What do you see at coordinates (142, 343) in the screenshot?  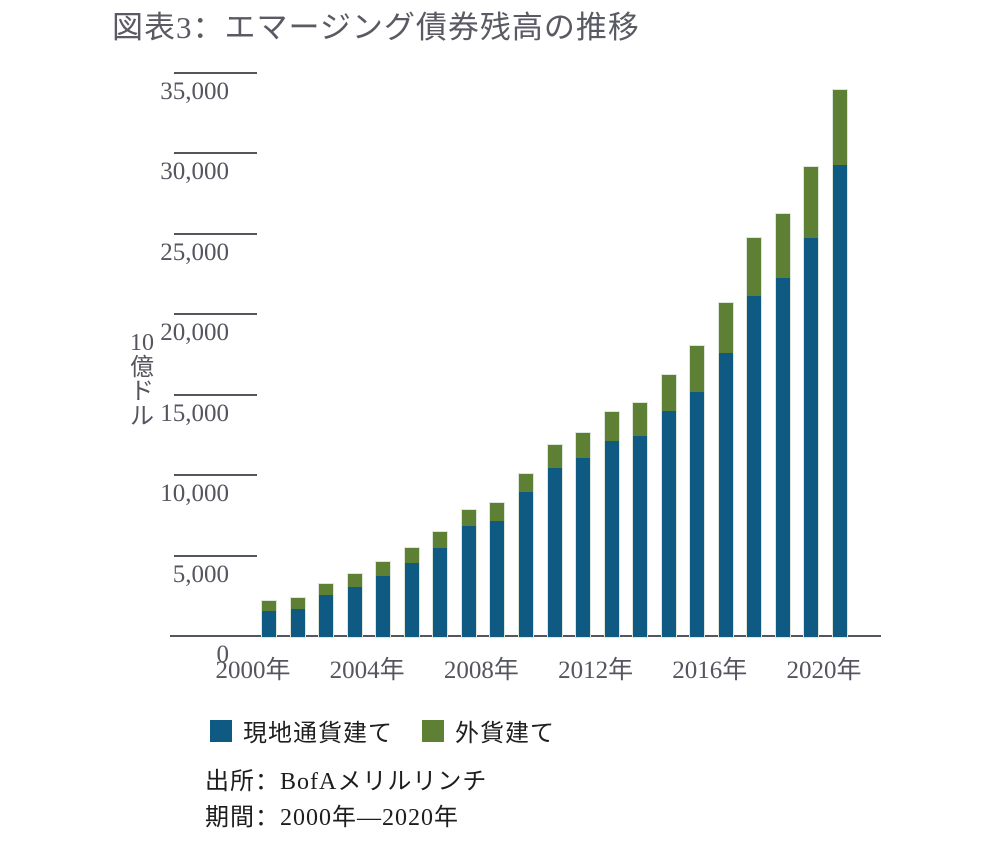 I see `y-axis-label-char: 10` at bounding box center [142, 343].